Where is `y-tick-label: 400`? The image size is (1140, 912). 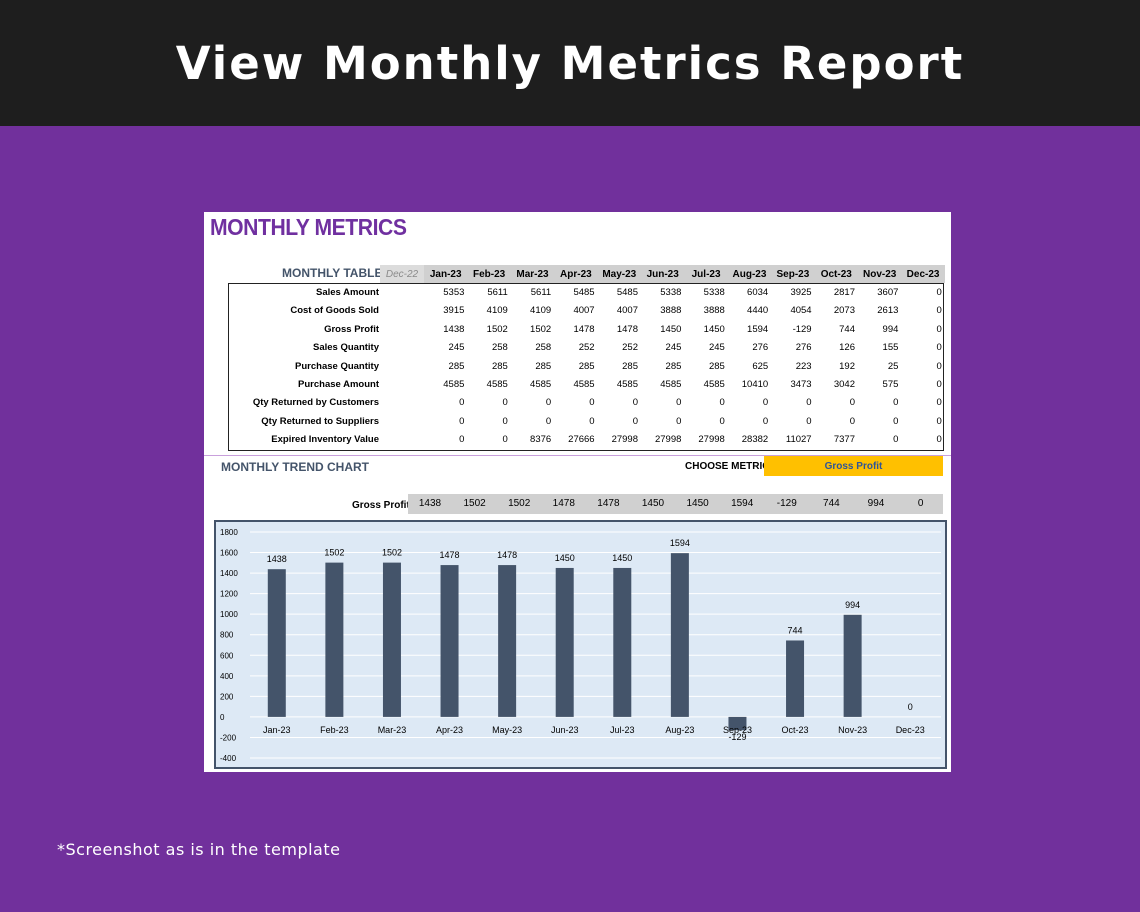 y-tick-label: 400 is located at coordinates (227, 676).